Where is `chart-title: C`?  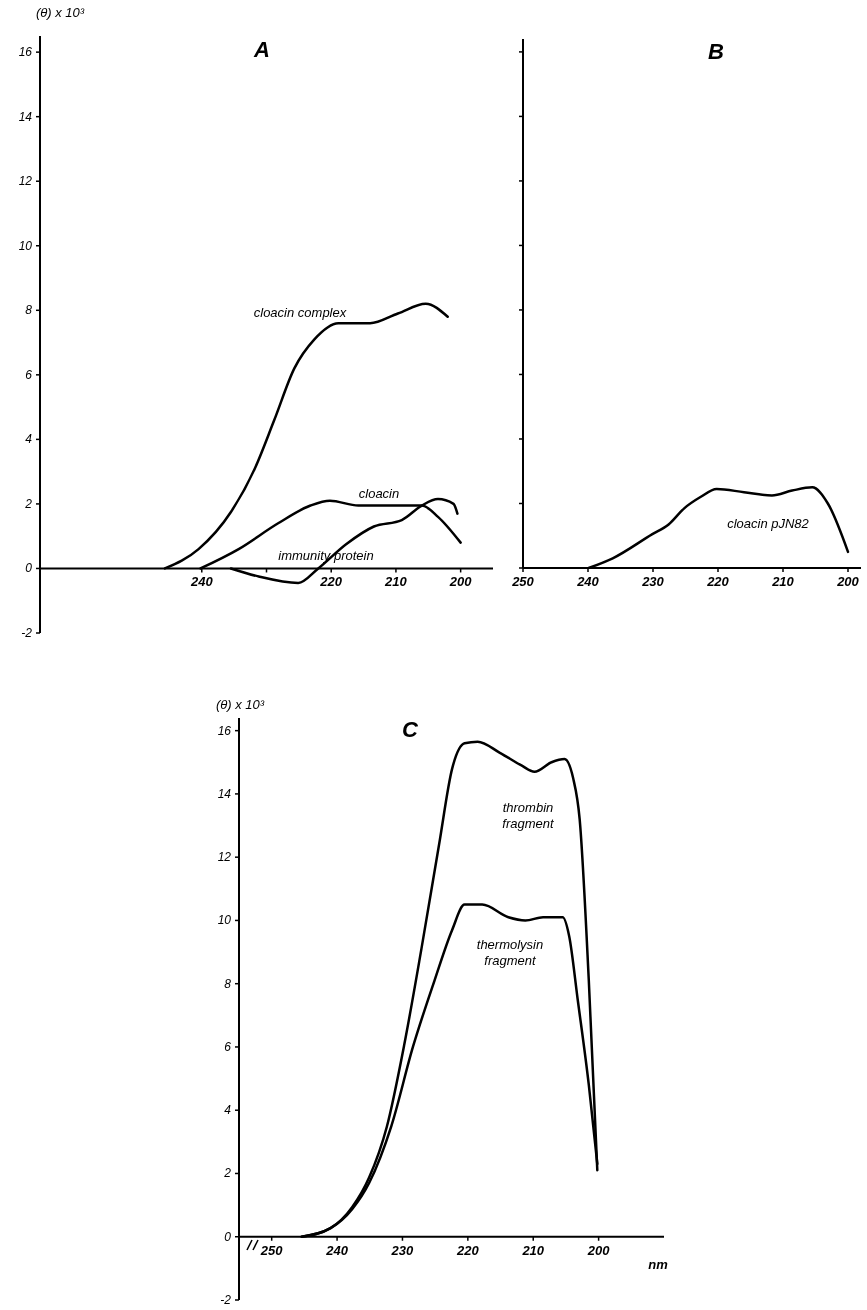 chart-title: C is located at coordinates (410, 730).